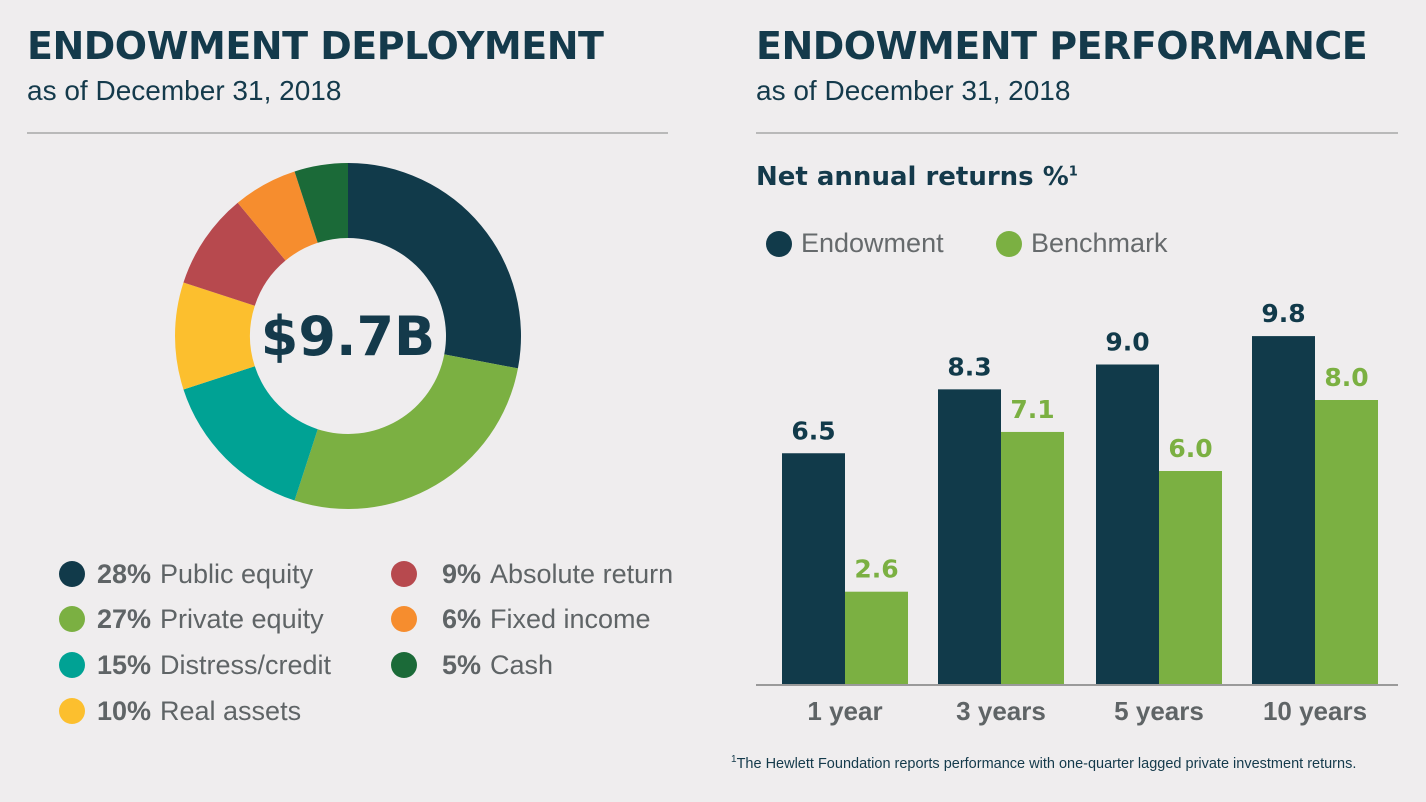  I want to click on legend-label: Cash, so click(522, 664).